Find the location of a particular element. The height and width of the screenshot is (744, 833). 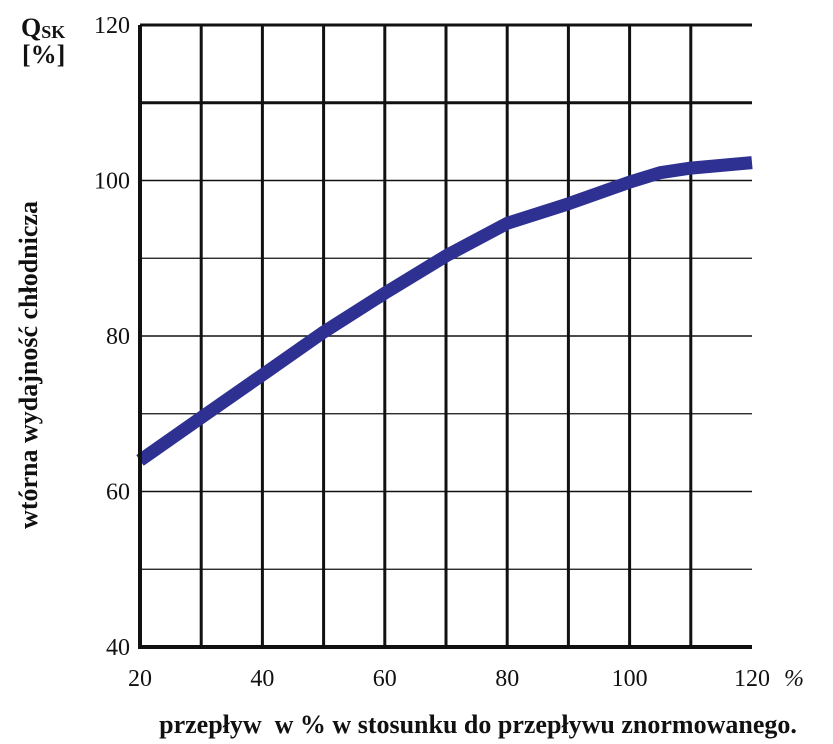

y-tick-label: 40 is located at coordinates (118, 648).